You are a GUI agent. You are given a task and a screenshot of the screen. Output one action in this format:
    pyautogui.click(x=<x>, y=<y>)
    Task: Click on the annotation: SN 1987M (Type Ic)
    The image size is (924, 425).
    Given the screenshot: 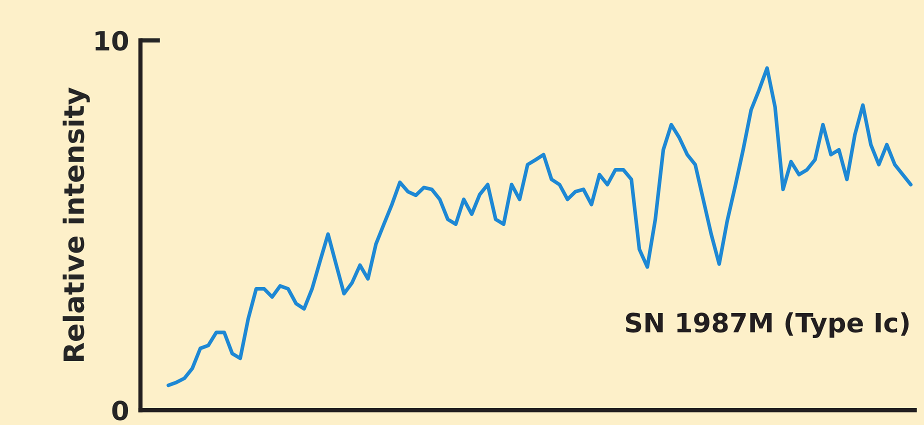 What is the action you would take?
    pyautogui.click(x=767, y=325)
    